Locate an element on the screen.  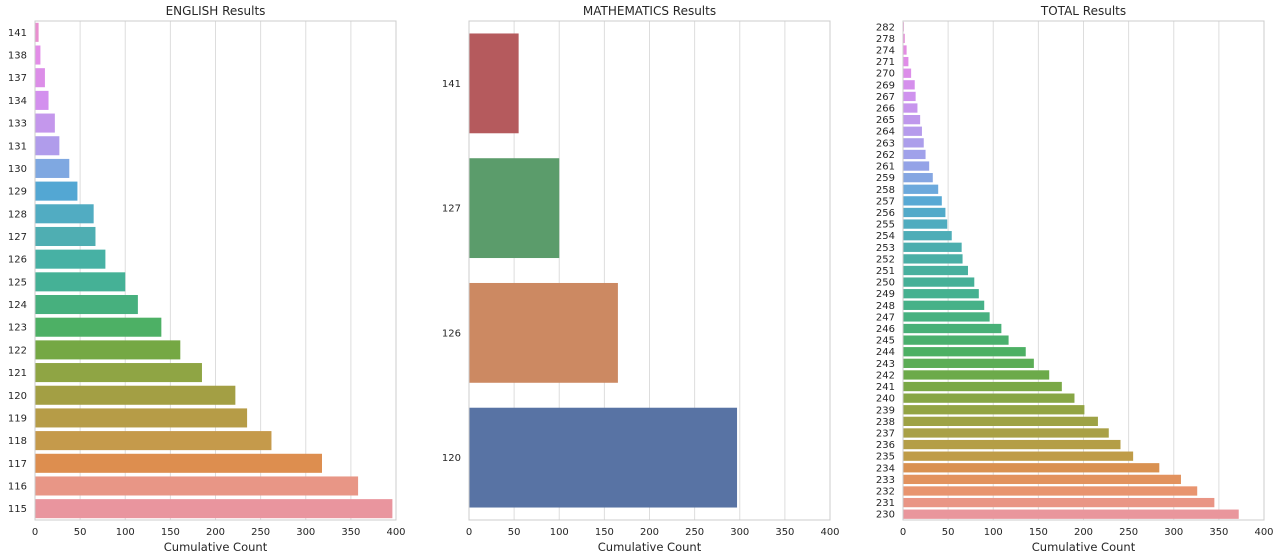
y-tick-label: 265 is located at coordinates (885, 120).